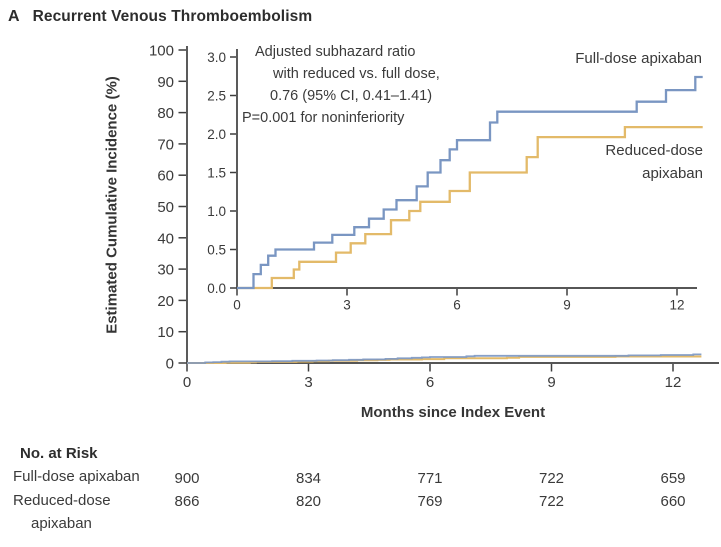 Image resolution: width=721 pixels, height=547 pixels. Describe the element at coordinates (216, 134) in the screenshot. I see `inset-y-tick-label: 2.0` at that location.